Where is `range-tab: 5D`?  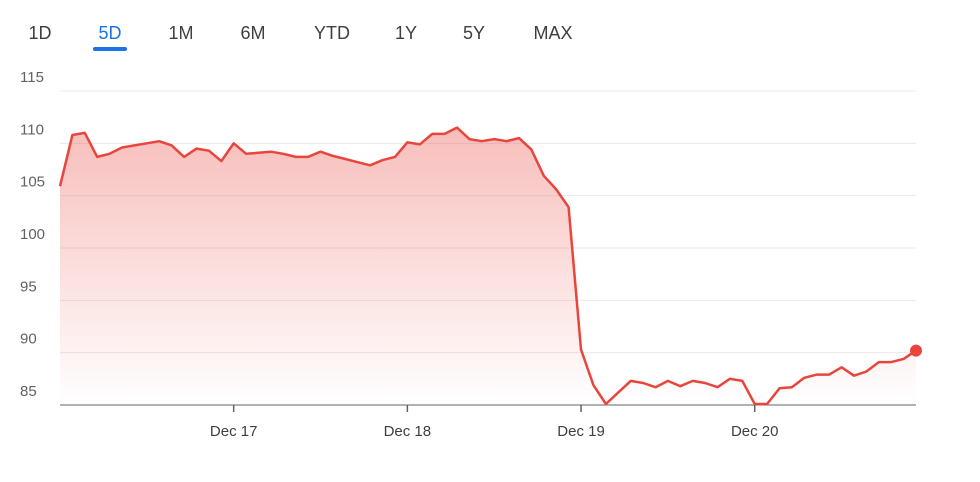 range-tab: 5D is located at coordinates (109, 33).